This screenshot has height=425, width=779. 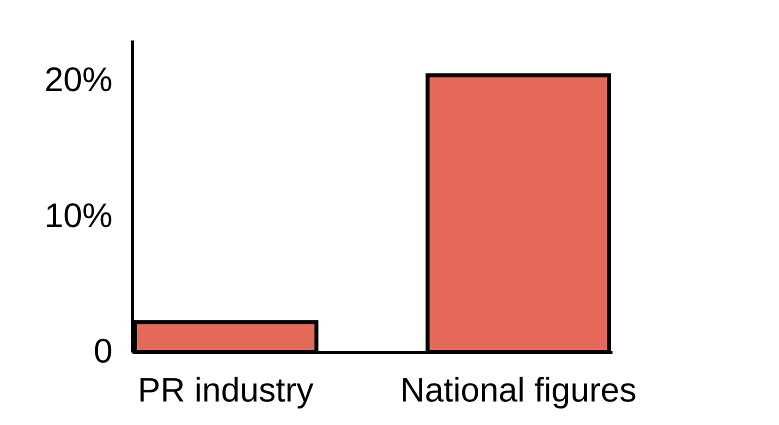 I want to click on y-tick-label: 20%, so click(x=78, y=80).